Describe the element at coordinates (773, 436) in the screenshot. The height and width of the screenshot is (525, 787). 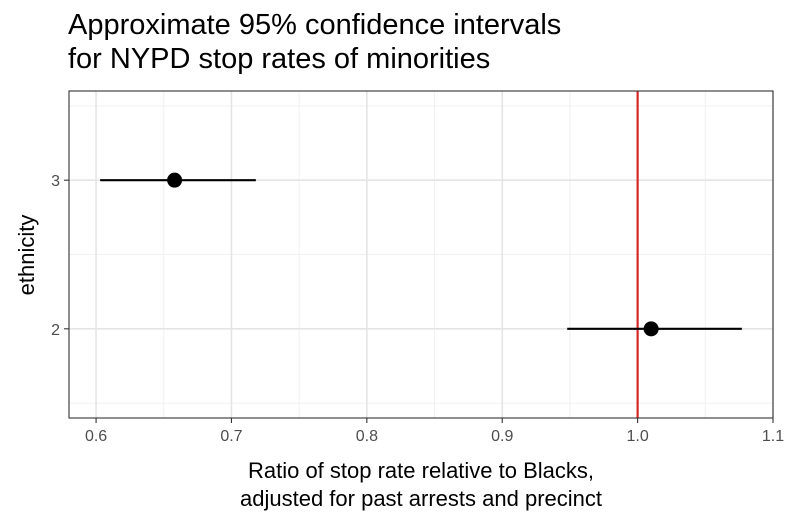
I see `x-tick-label: 1.1` at that location.